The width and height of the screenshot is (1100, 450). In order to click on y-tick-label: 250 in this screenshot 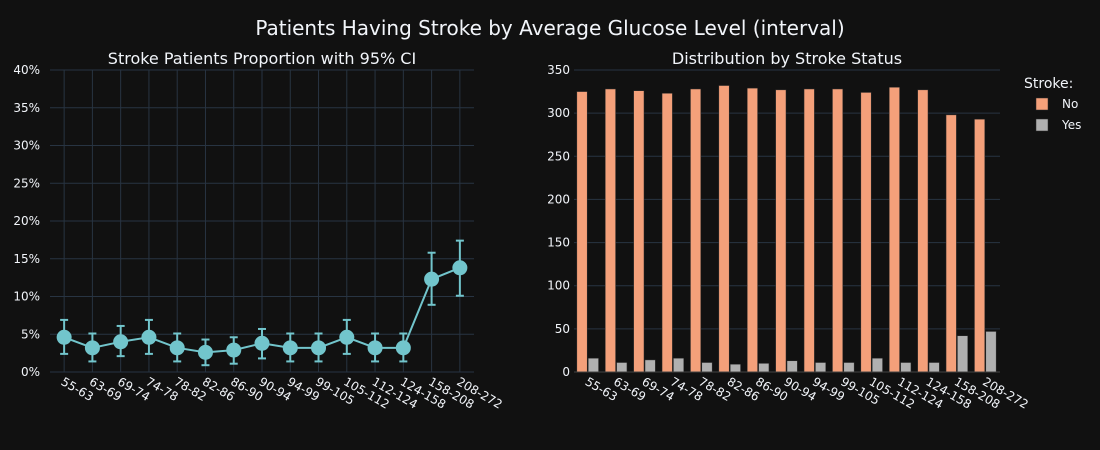, I will do `click(558, 156)`.